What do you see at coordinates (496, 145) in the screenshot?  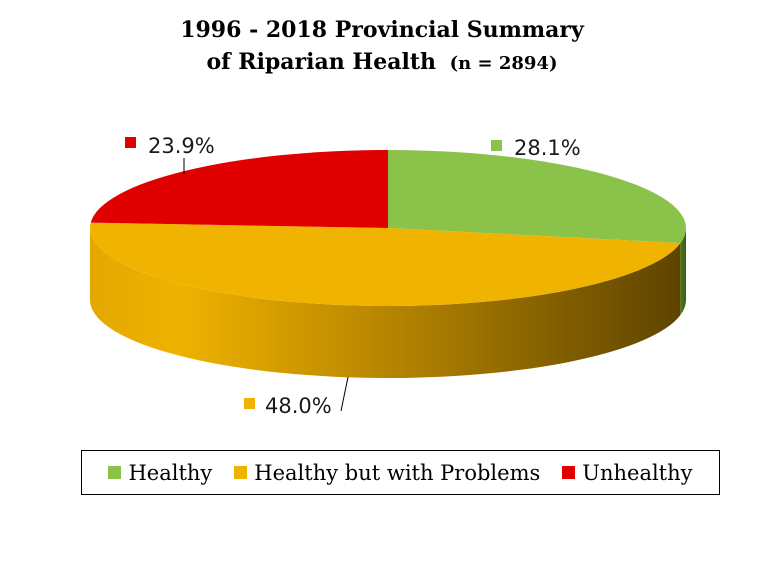 I see `label-marker-healthy` at bounding box center [496, 145].